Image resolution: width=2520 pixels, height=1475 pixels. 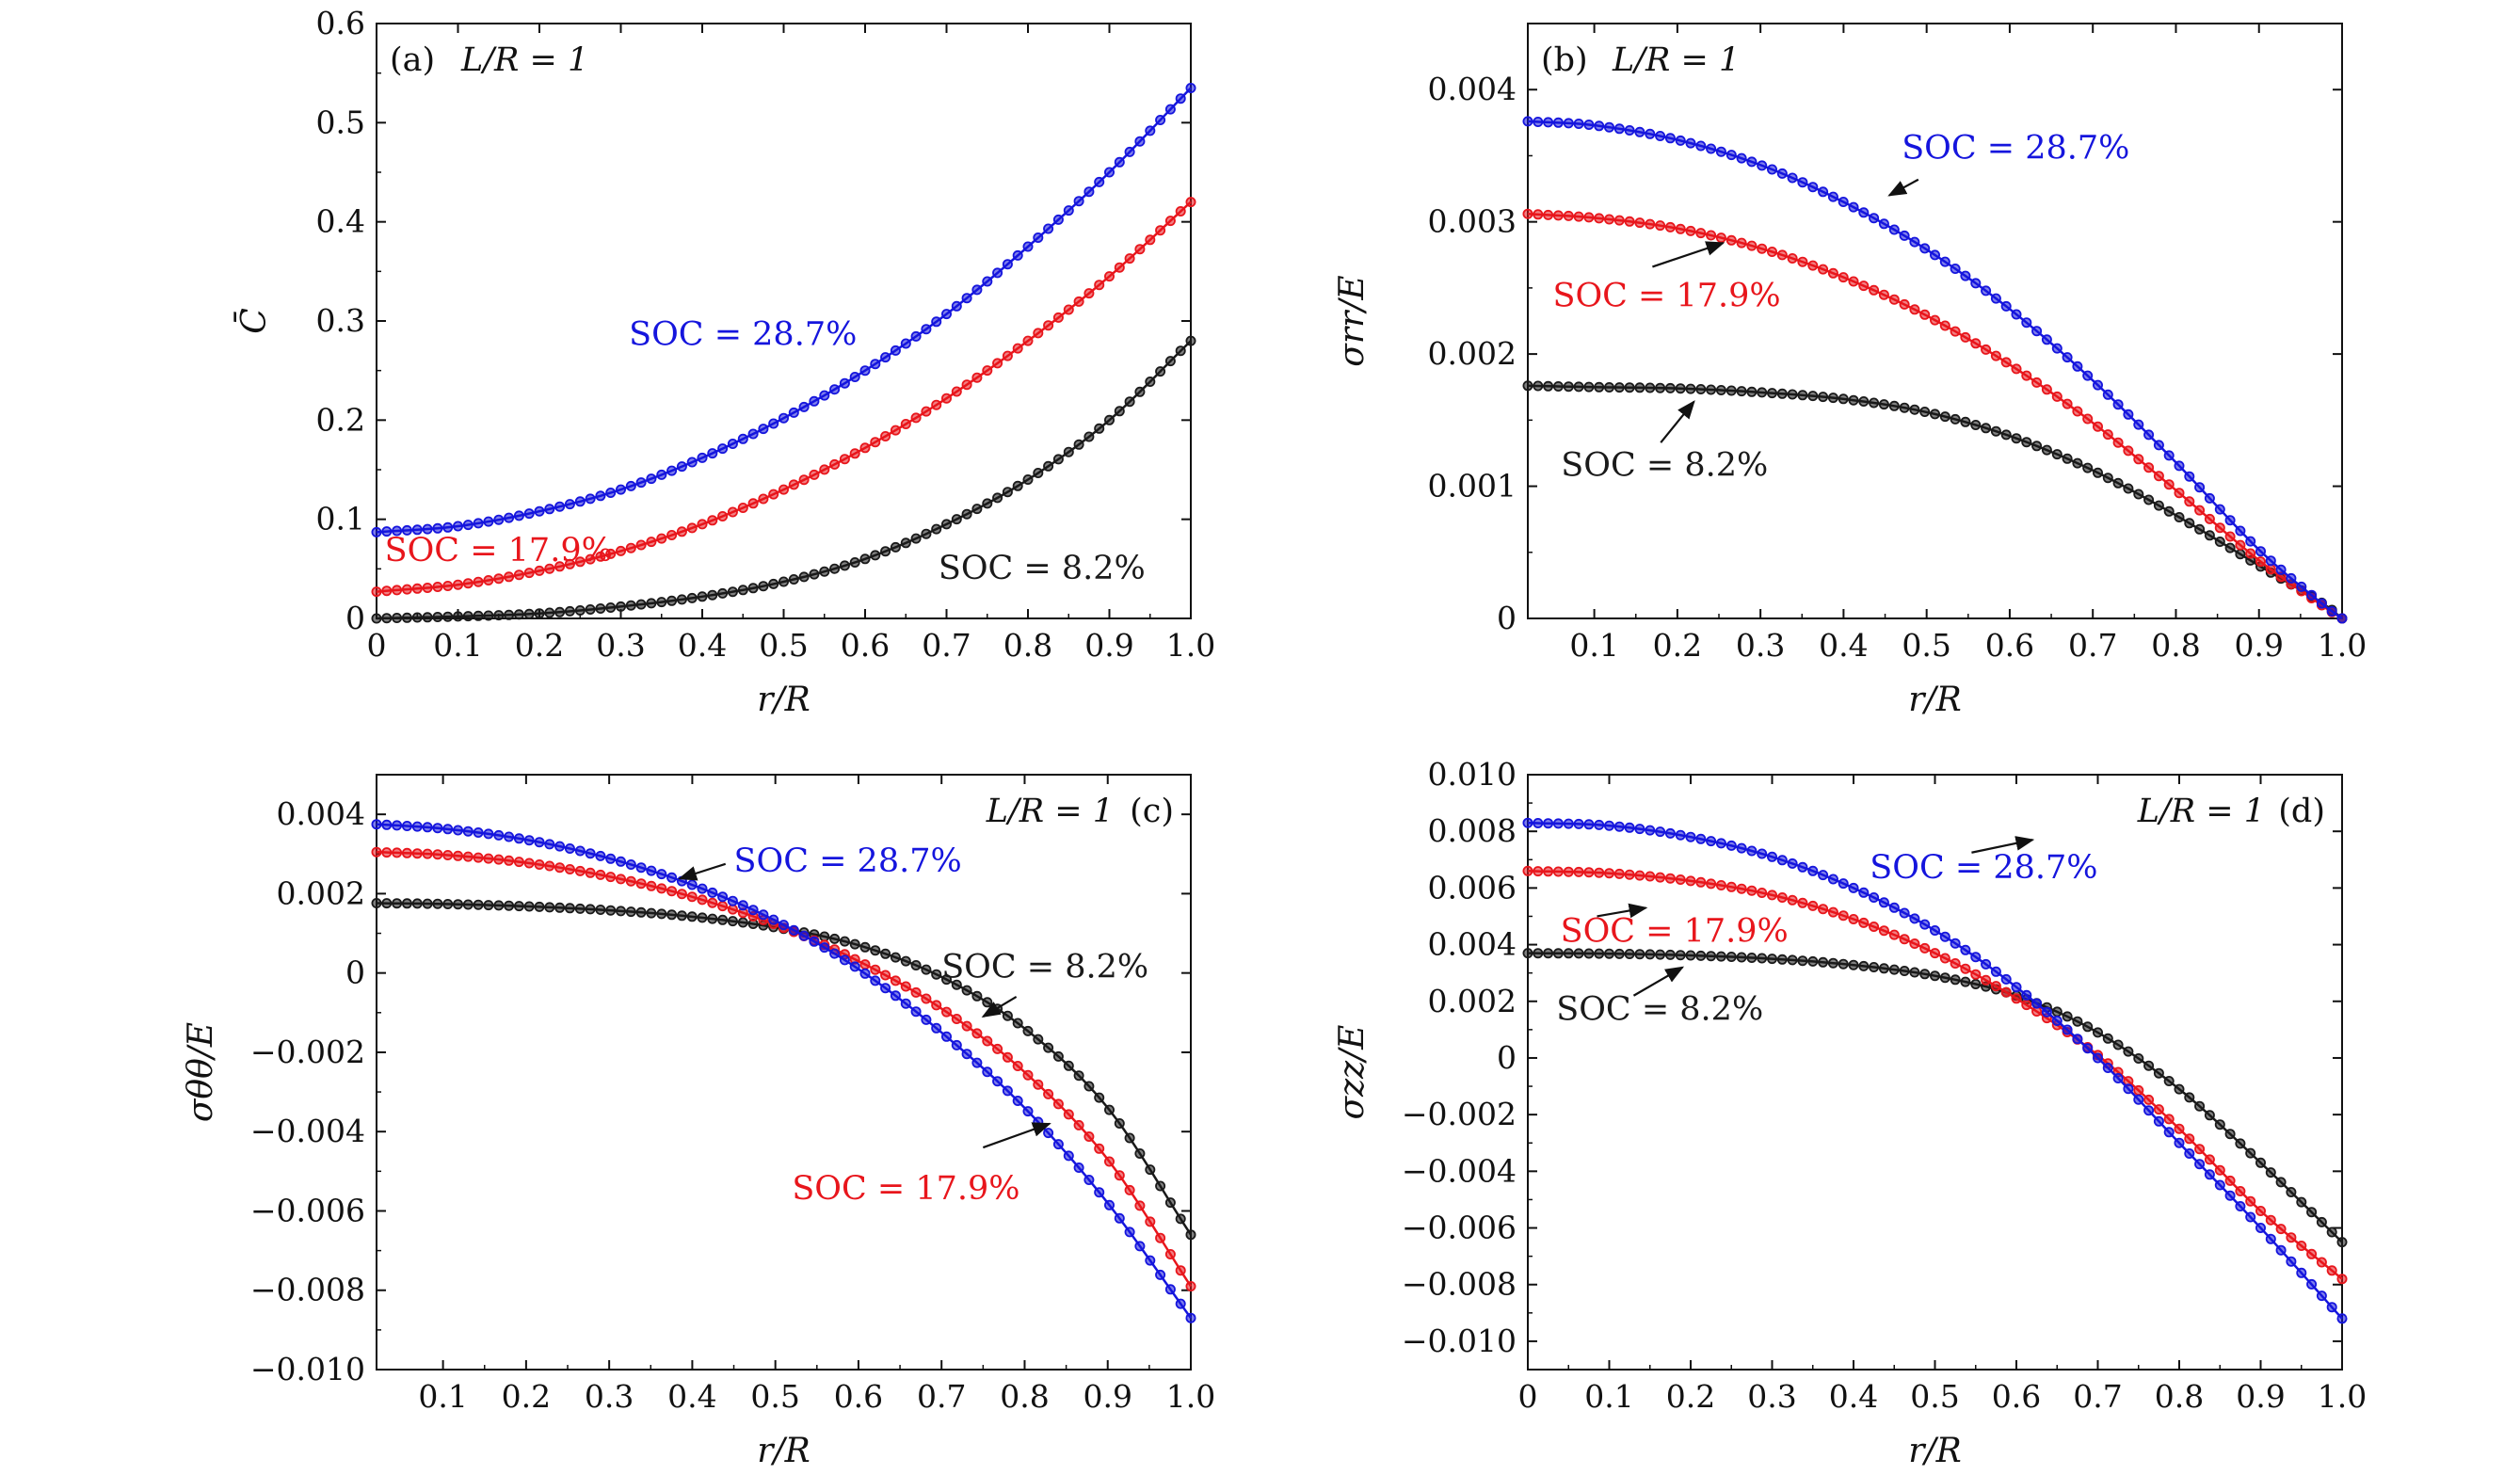 What do you see at coordinates (1507, 618) in the screenshot?
I see `y-tick-label: 0` at bounding box center [1507, 618].